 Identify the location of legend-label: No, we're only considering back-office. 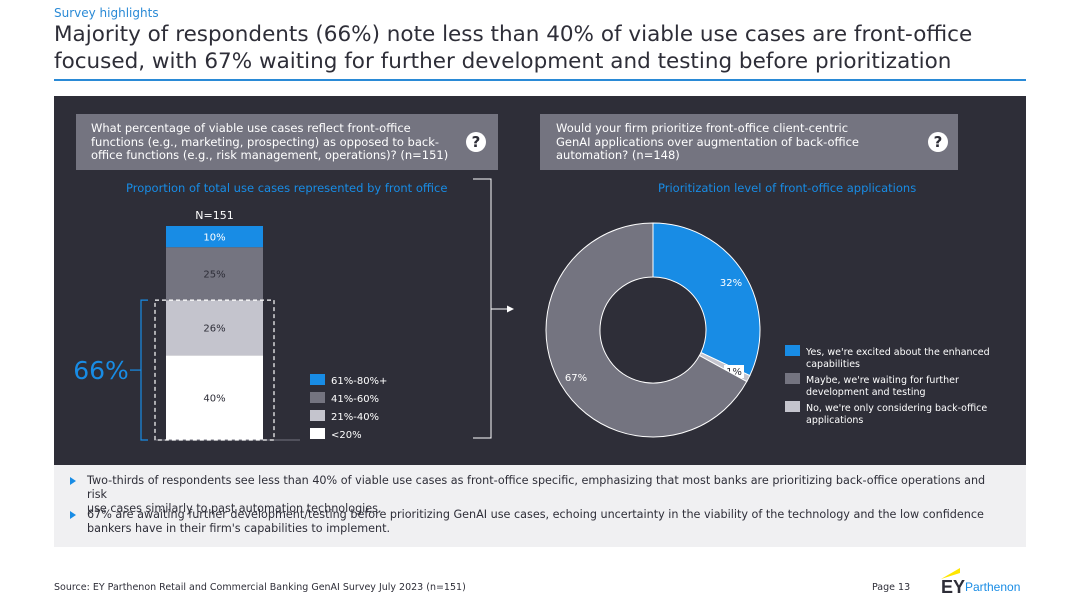
(896, 408).